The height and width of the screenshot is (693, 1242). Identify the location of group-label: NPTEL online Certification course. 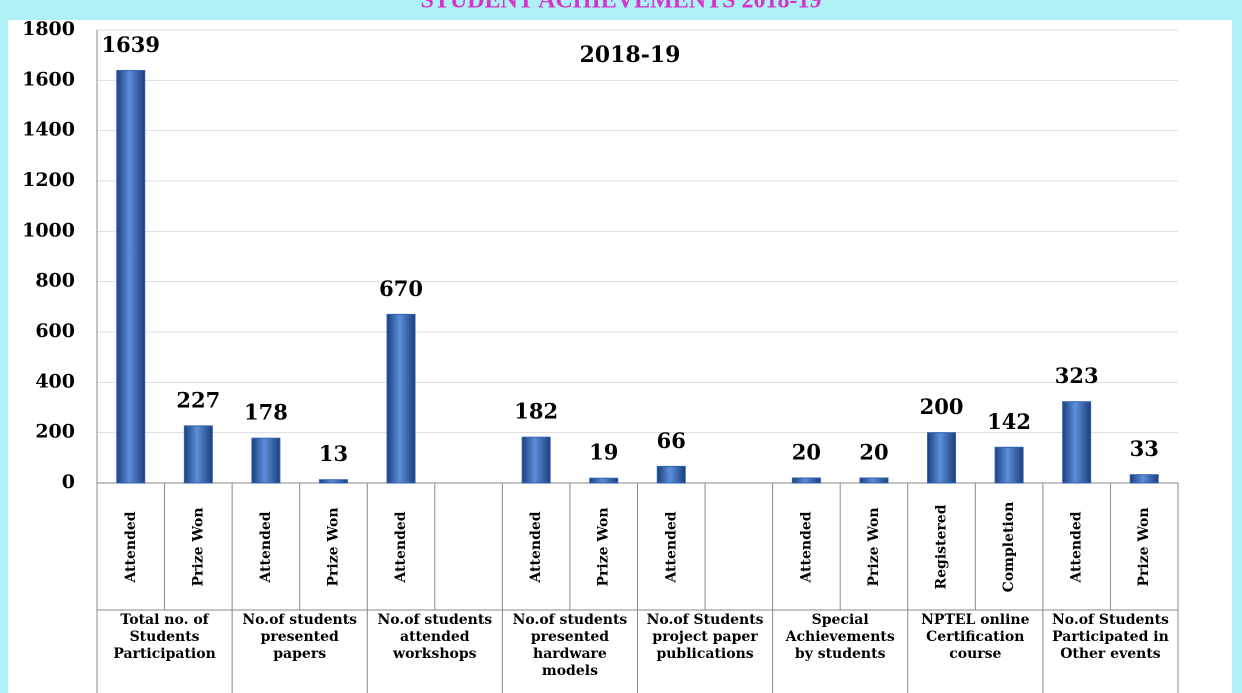
(975, 637).